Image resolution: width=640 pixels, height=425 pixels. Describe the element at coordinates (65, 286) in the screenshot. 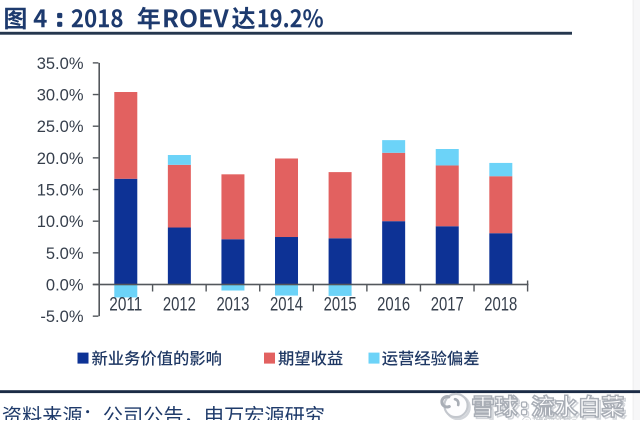

I see `svg-text: 0.0%` at that location.